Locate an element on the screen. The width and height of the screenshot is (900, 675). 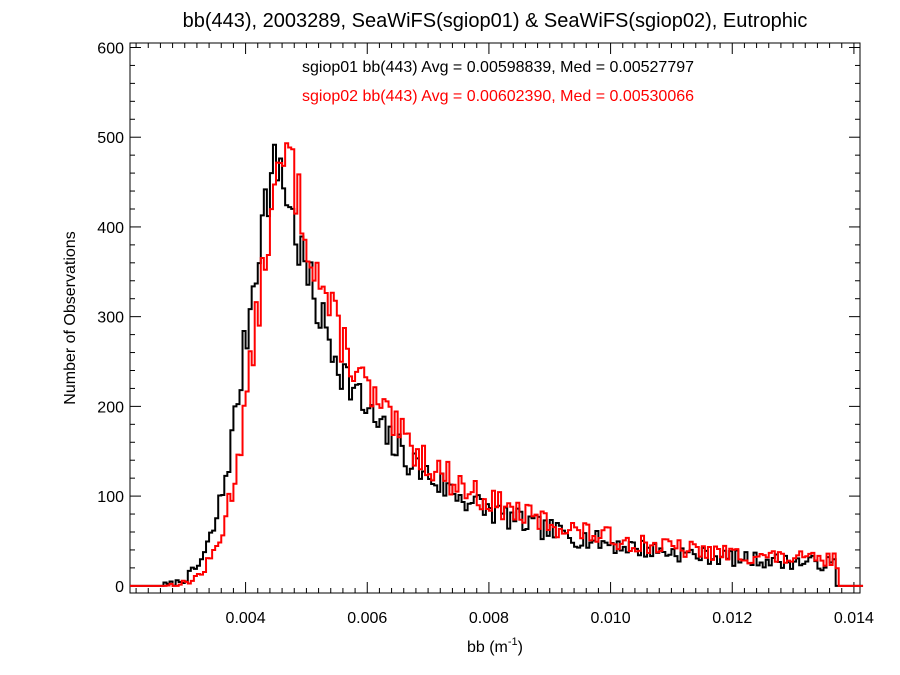
y-tick-label: 300 is located at coordinates (110, 318).